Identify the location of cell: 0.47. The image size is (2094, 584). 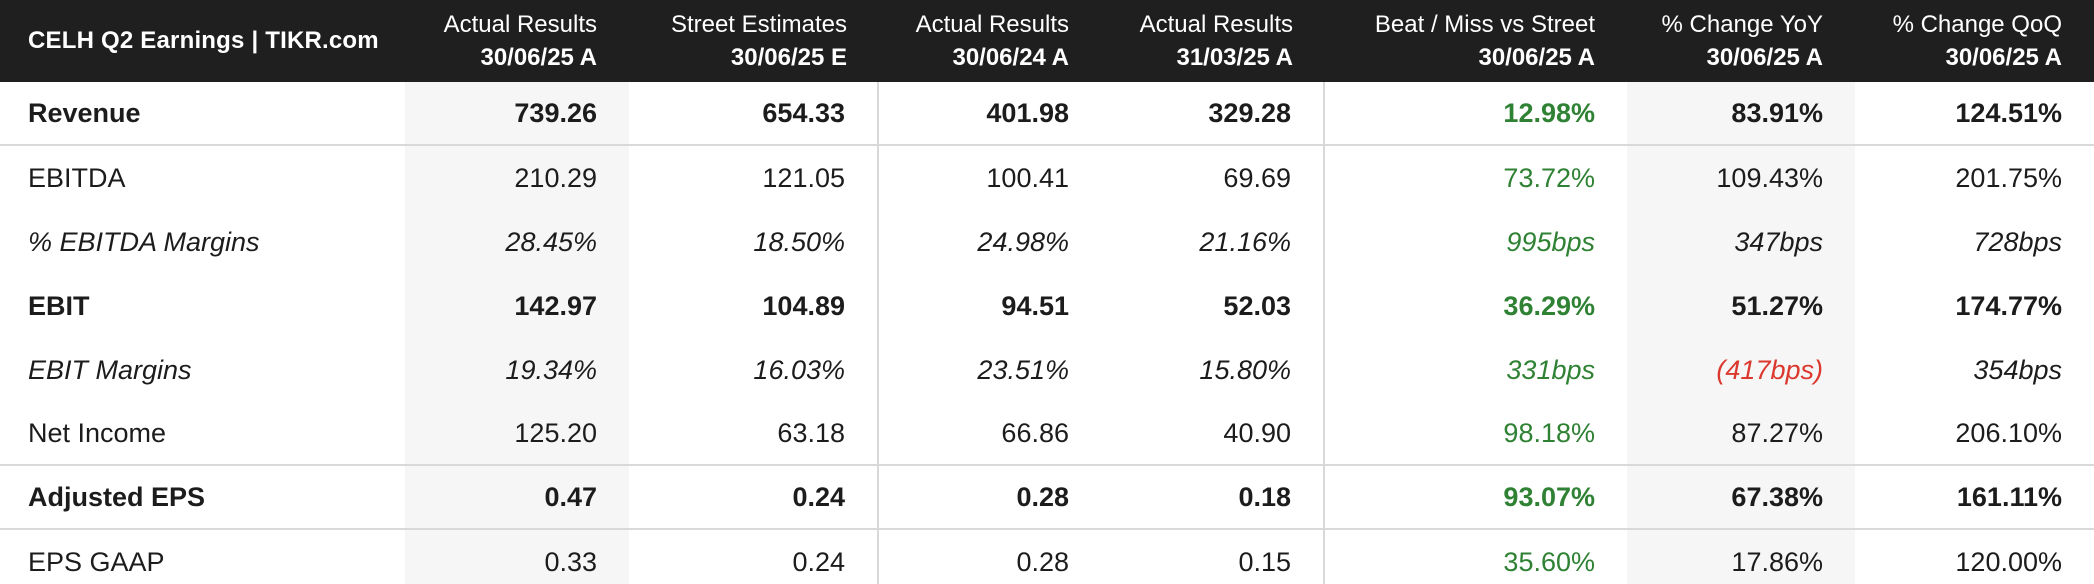
(517, 497).